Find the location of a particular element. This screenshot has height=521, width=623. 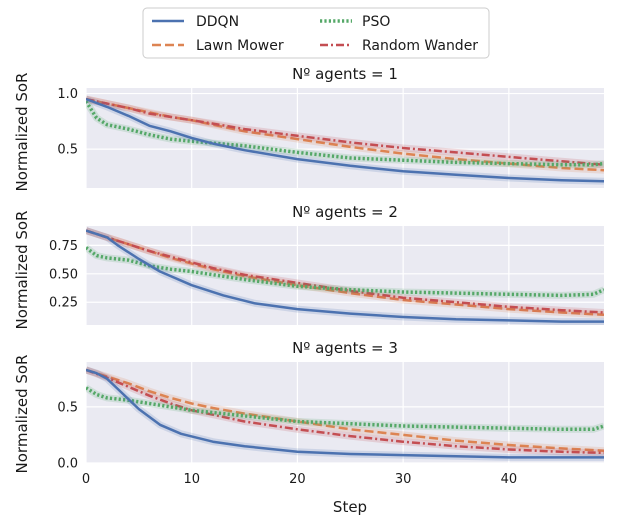

series-group is located at coordinates (345, 140).